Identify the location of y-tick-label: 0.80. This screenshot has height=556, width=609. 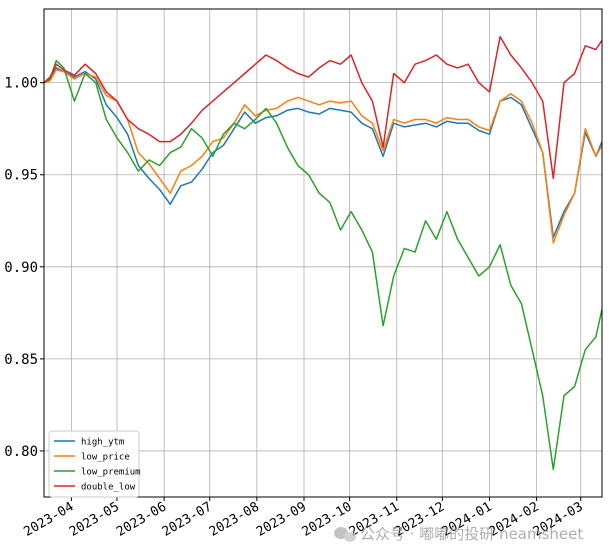
(21, 452).